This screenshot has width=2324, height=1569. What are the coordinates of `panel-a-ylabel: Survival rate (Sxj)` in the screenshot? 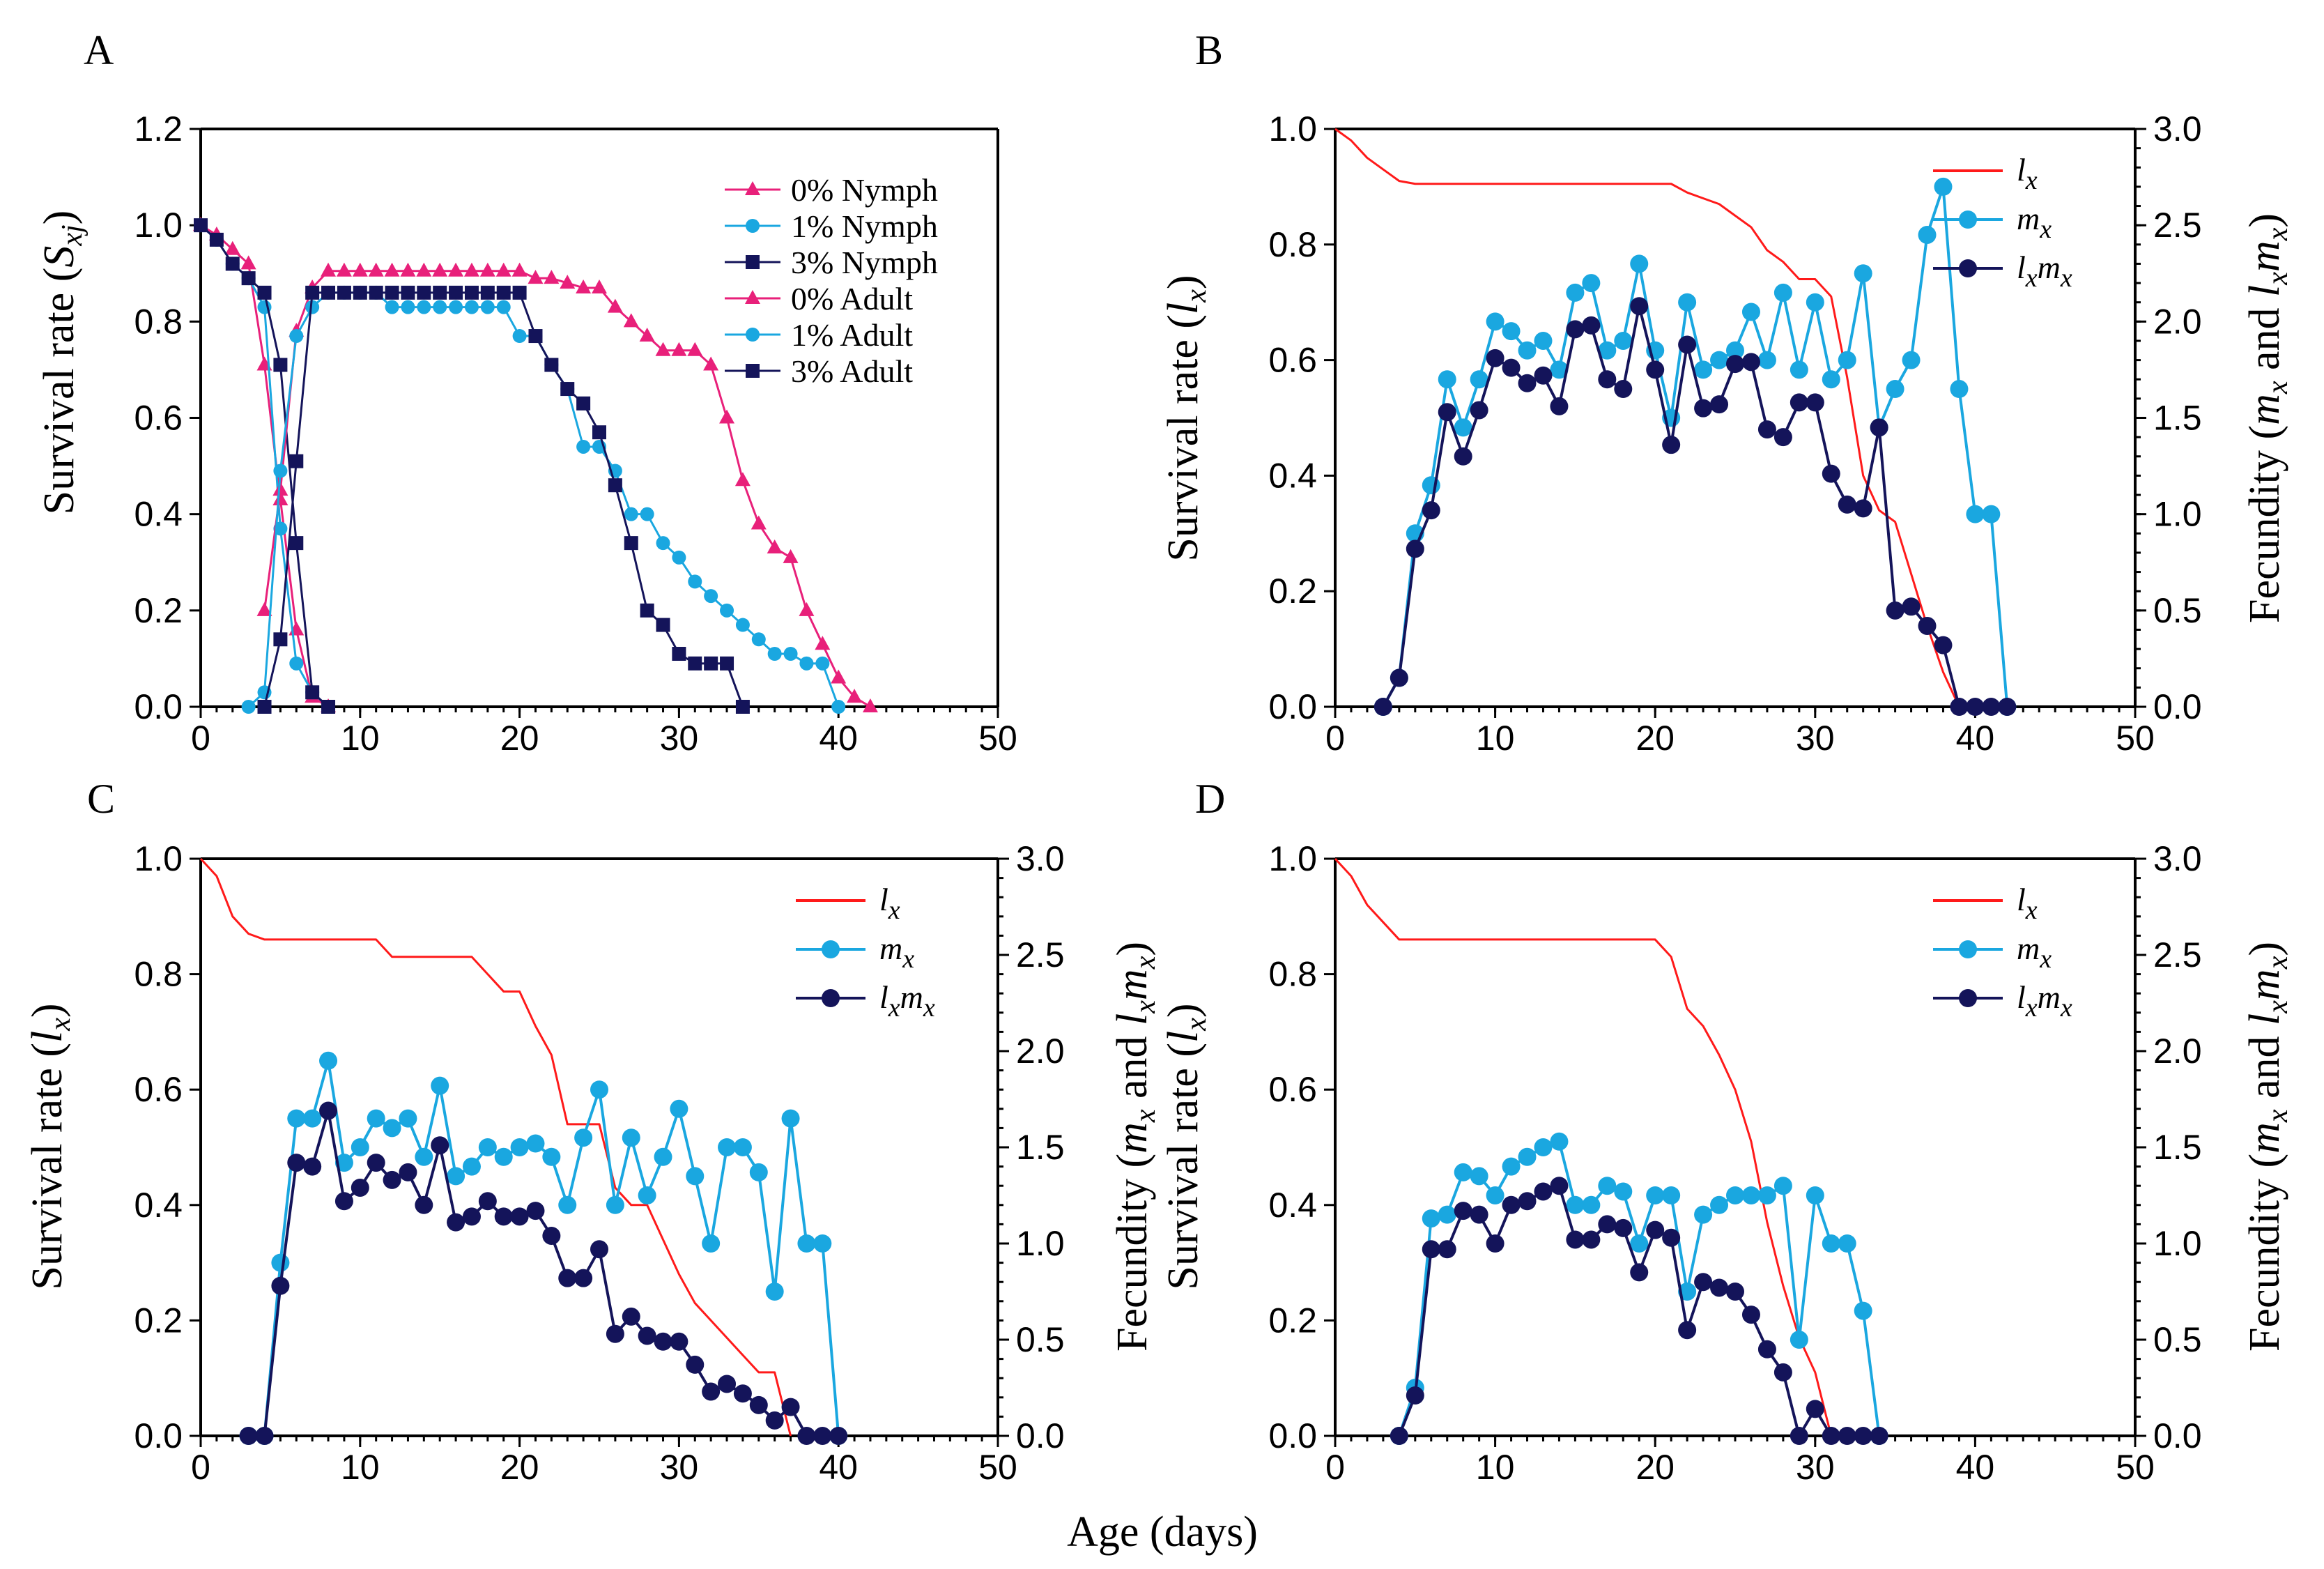 It's located at (63, 363).